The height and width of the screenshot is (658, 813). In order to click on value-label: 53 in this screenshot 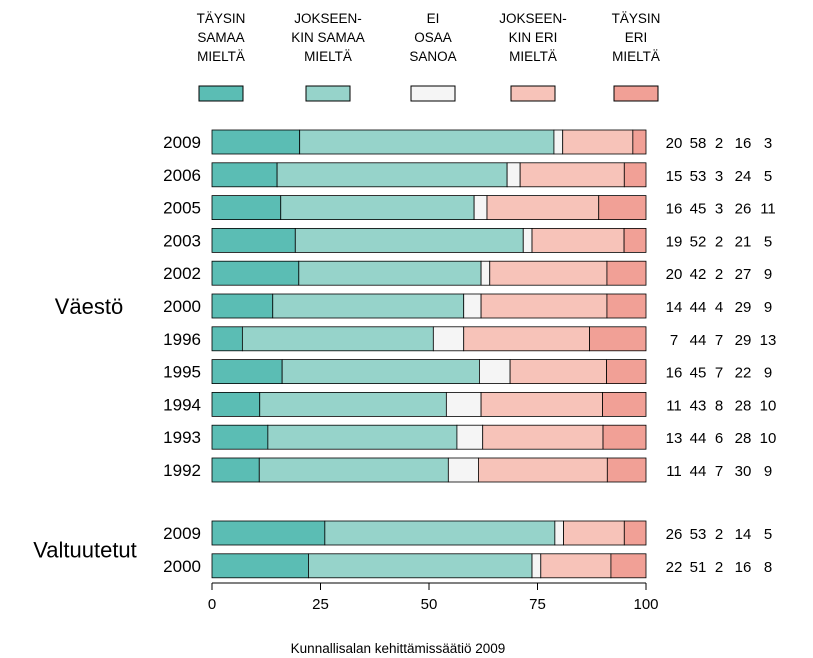, I will do `click(698, 176)`.